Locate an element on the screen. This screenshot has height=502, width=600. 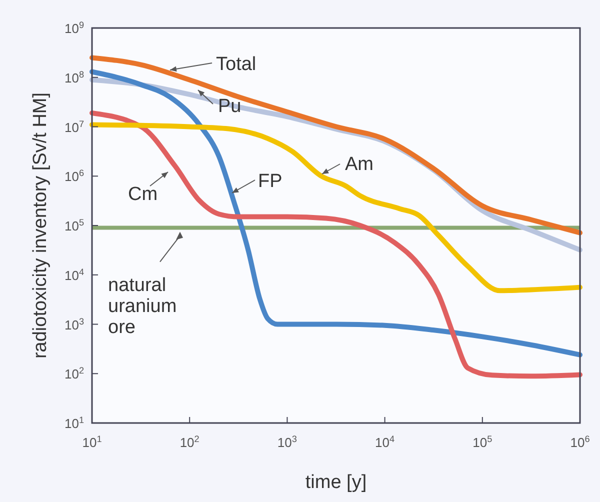
x-tick-label: 10$^{6}$ is located at coordinates (580, 442).